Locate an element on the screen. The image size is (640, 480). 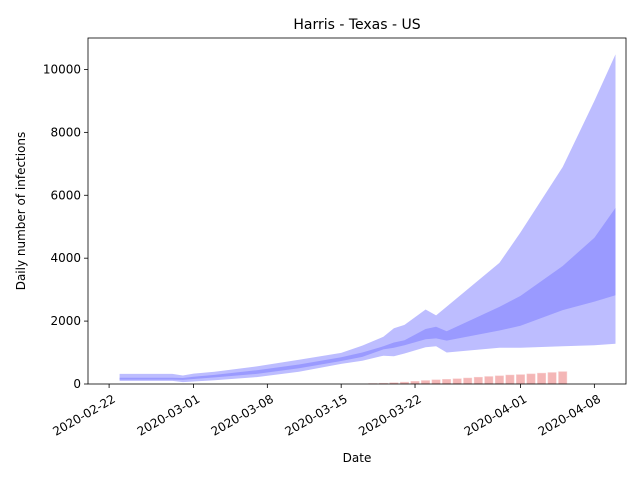
chart-title: Harris - Texas - US is located at coordinates (356, 25).